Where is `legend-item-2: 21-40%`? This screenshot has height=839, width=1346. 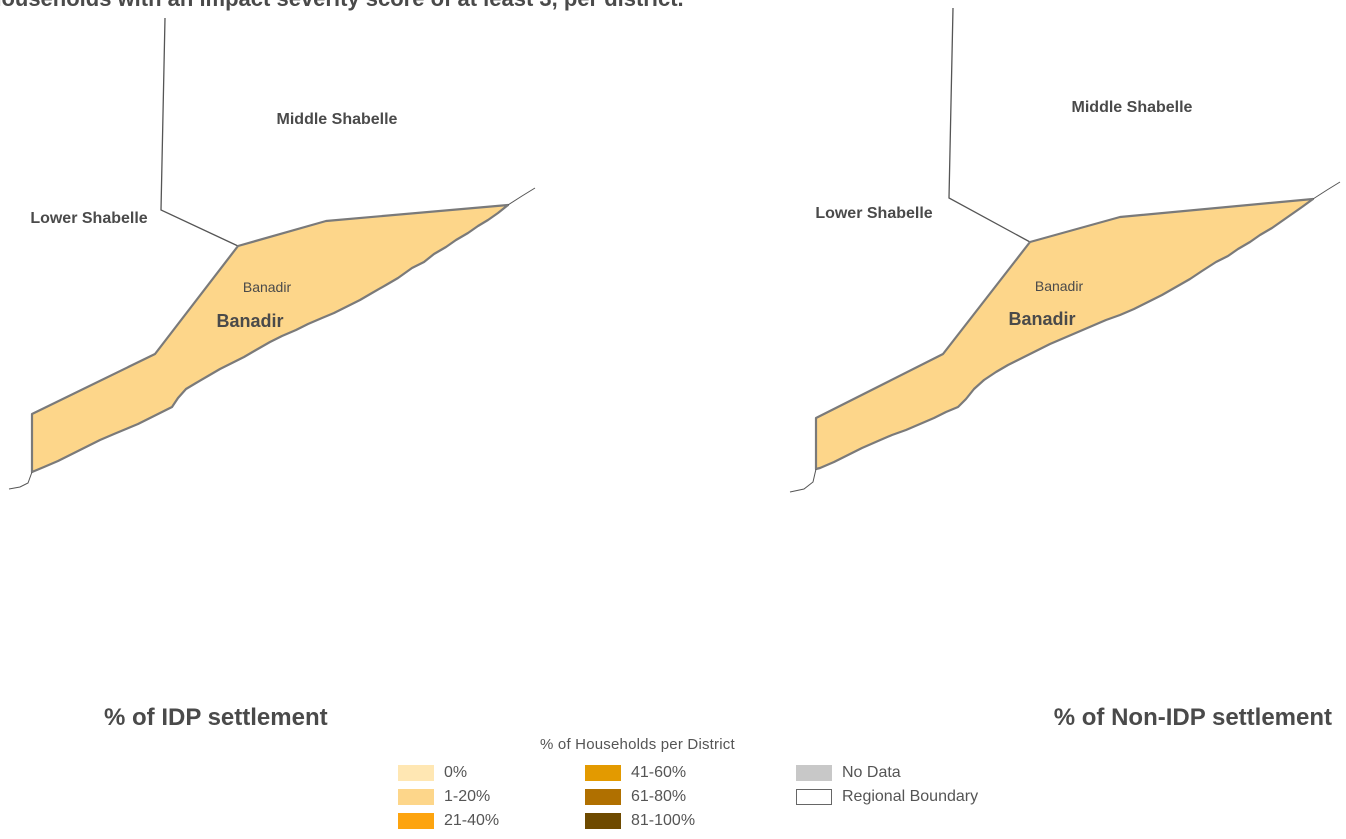 legend-item-2: 21-40% is located at coordinates (448, 821).